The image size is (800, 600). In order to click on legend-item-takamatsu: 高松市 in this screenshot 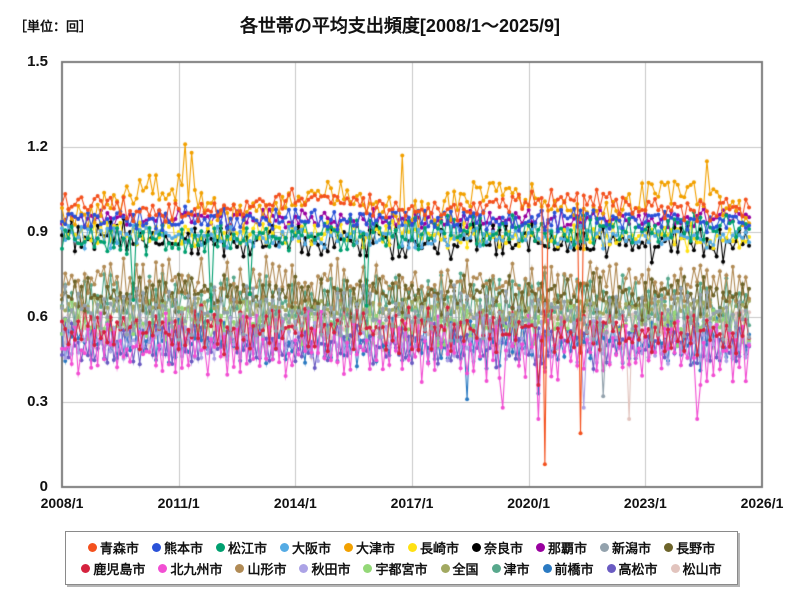, I will do `click(632, 568)`.